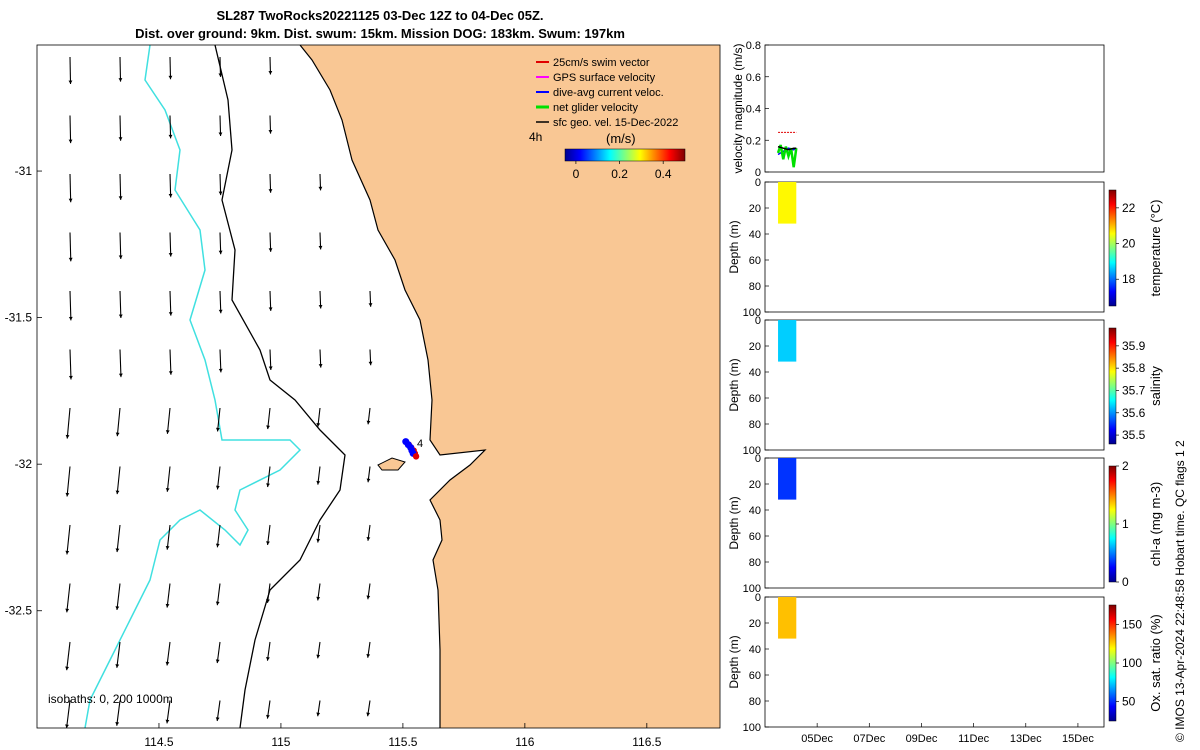 Image resolution: width=1200 pixels, height=750 pixels. What do you see at coordinates (752, 451) in the screenshot?
I see `salinity-y-tick-label: 100` at bounding box center [752, 451].